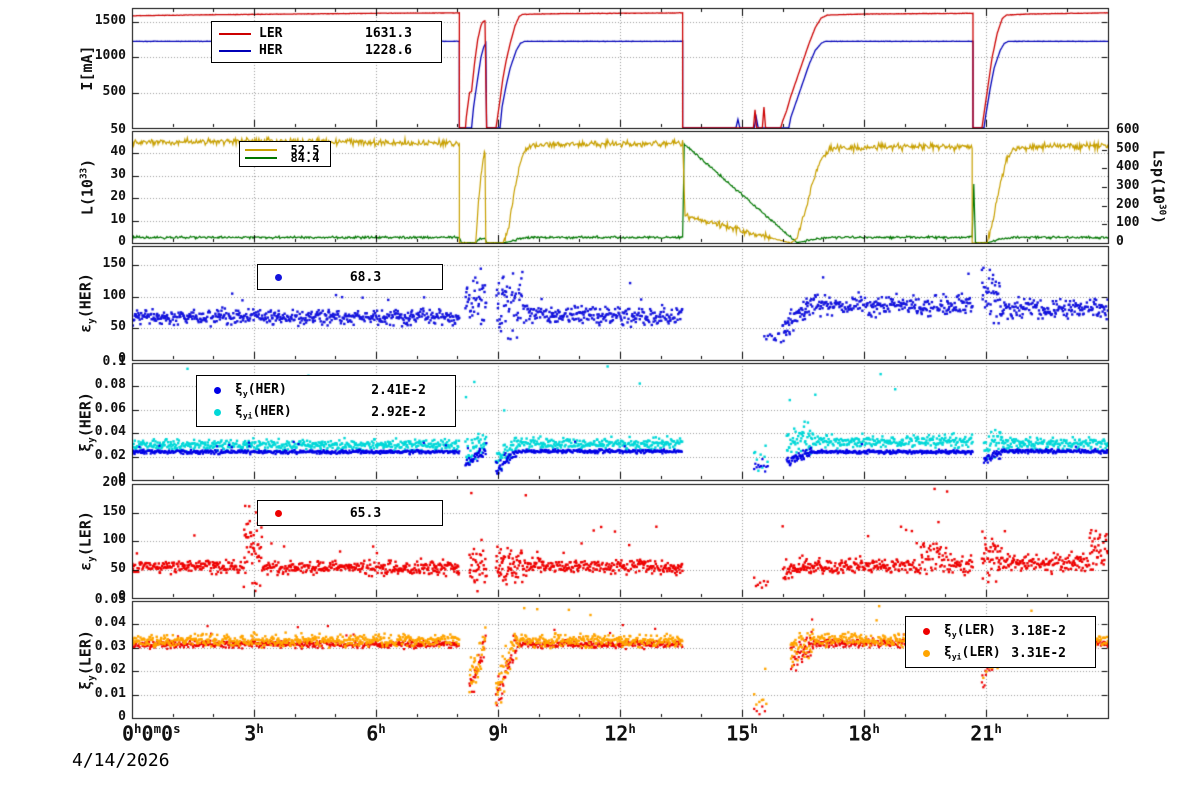 Image resolution: width=1200 pixels, height=798 pixels. Describe the element at coordinates (87, 68) in the screenshot. I see `y-axis-title-beam-current: I[mA]` at that location.